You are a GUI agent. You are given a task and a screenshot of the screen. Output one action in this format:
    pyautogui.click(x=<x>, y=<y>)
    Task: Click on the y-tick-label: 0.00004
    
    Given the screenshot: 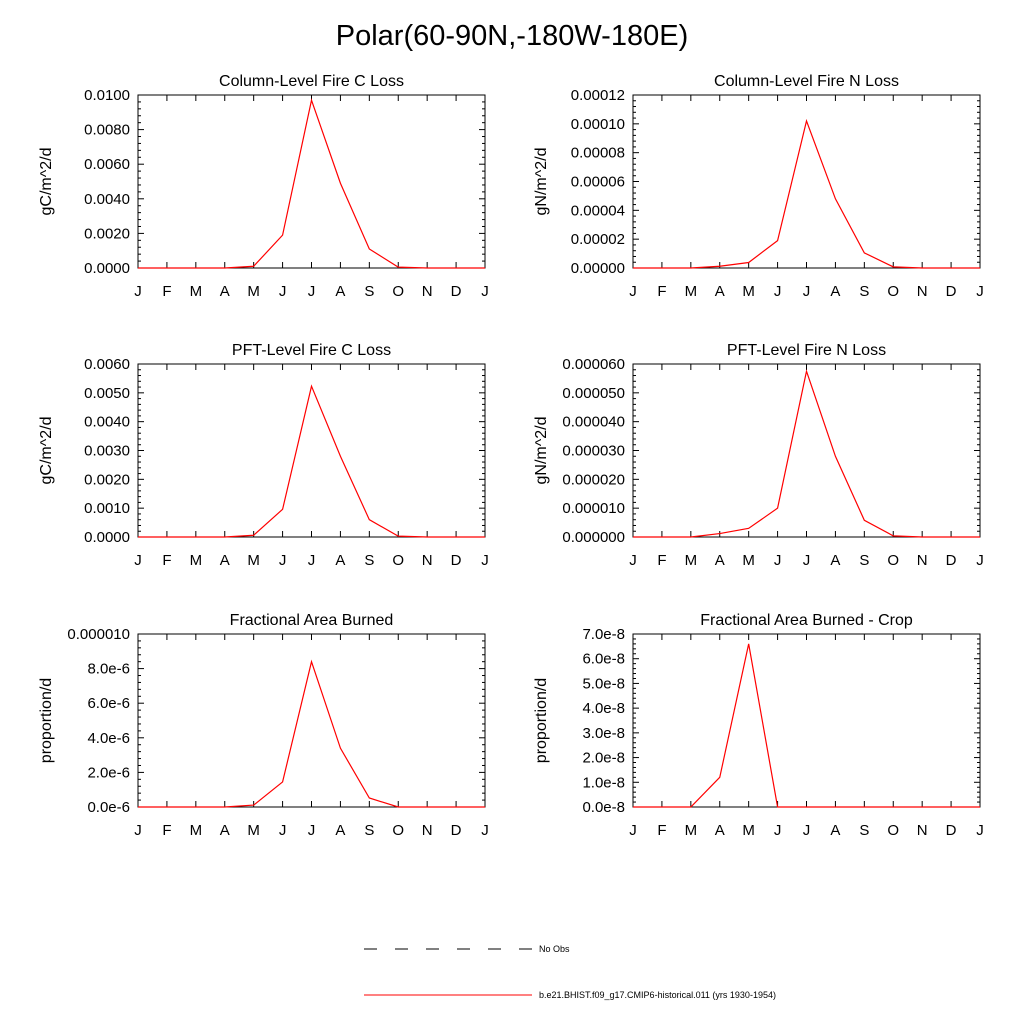 What is the action you would take?
    pyautogui.click(x=598, y=210)
    